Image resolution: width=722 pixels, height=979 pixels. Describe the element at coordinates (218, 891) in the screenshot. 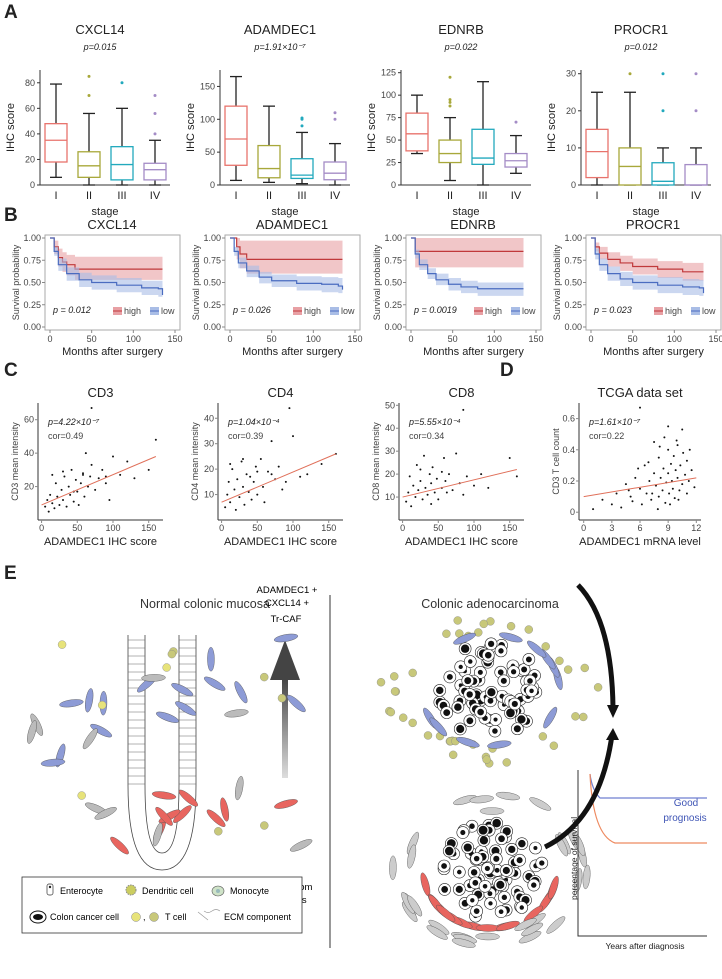

I see `monocyte-icon` at that location.